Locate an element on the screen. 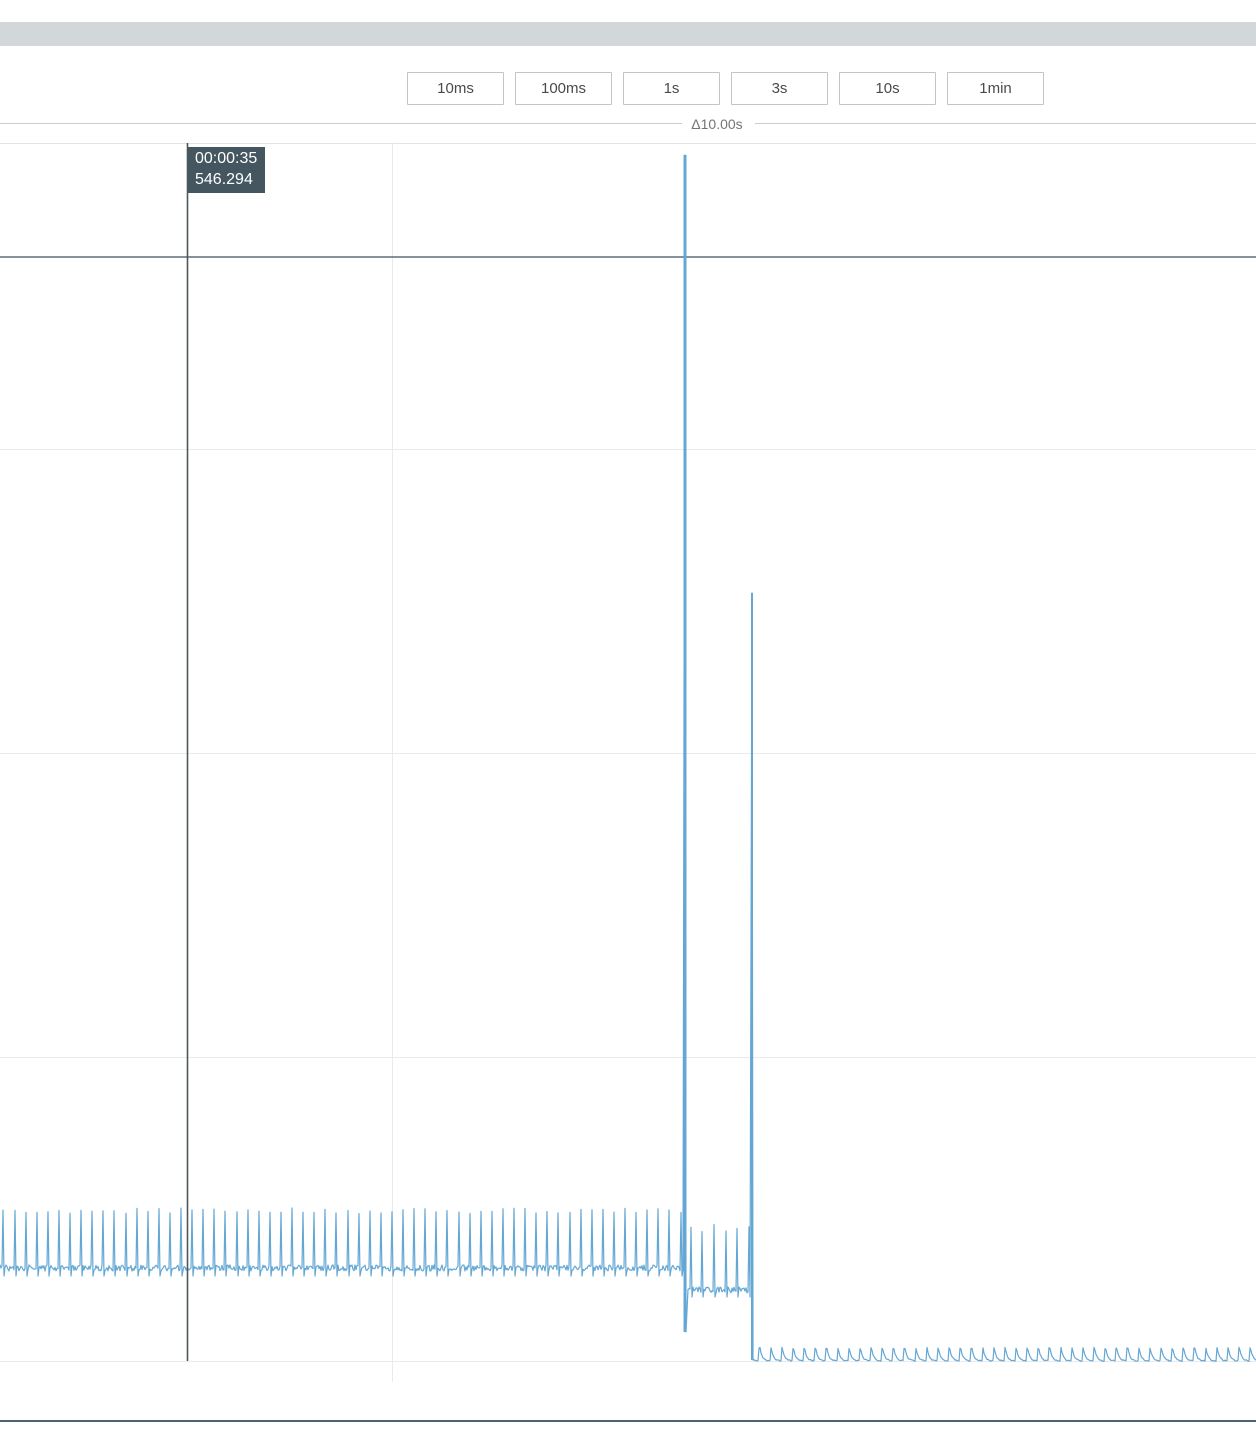 The image size is (1256, 1437). delta-ruler-line-left is located at coordinates (341, 123).